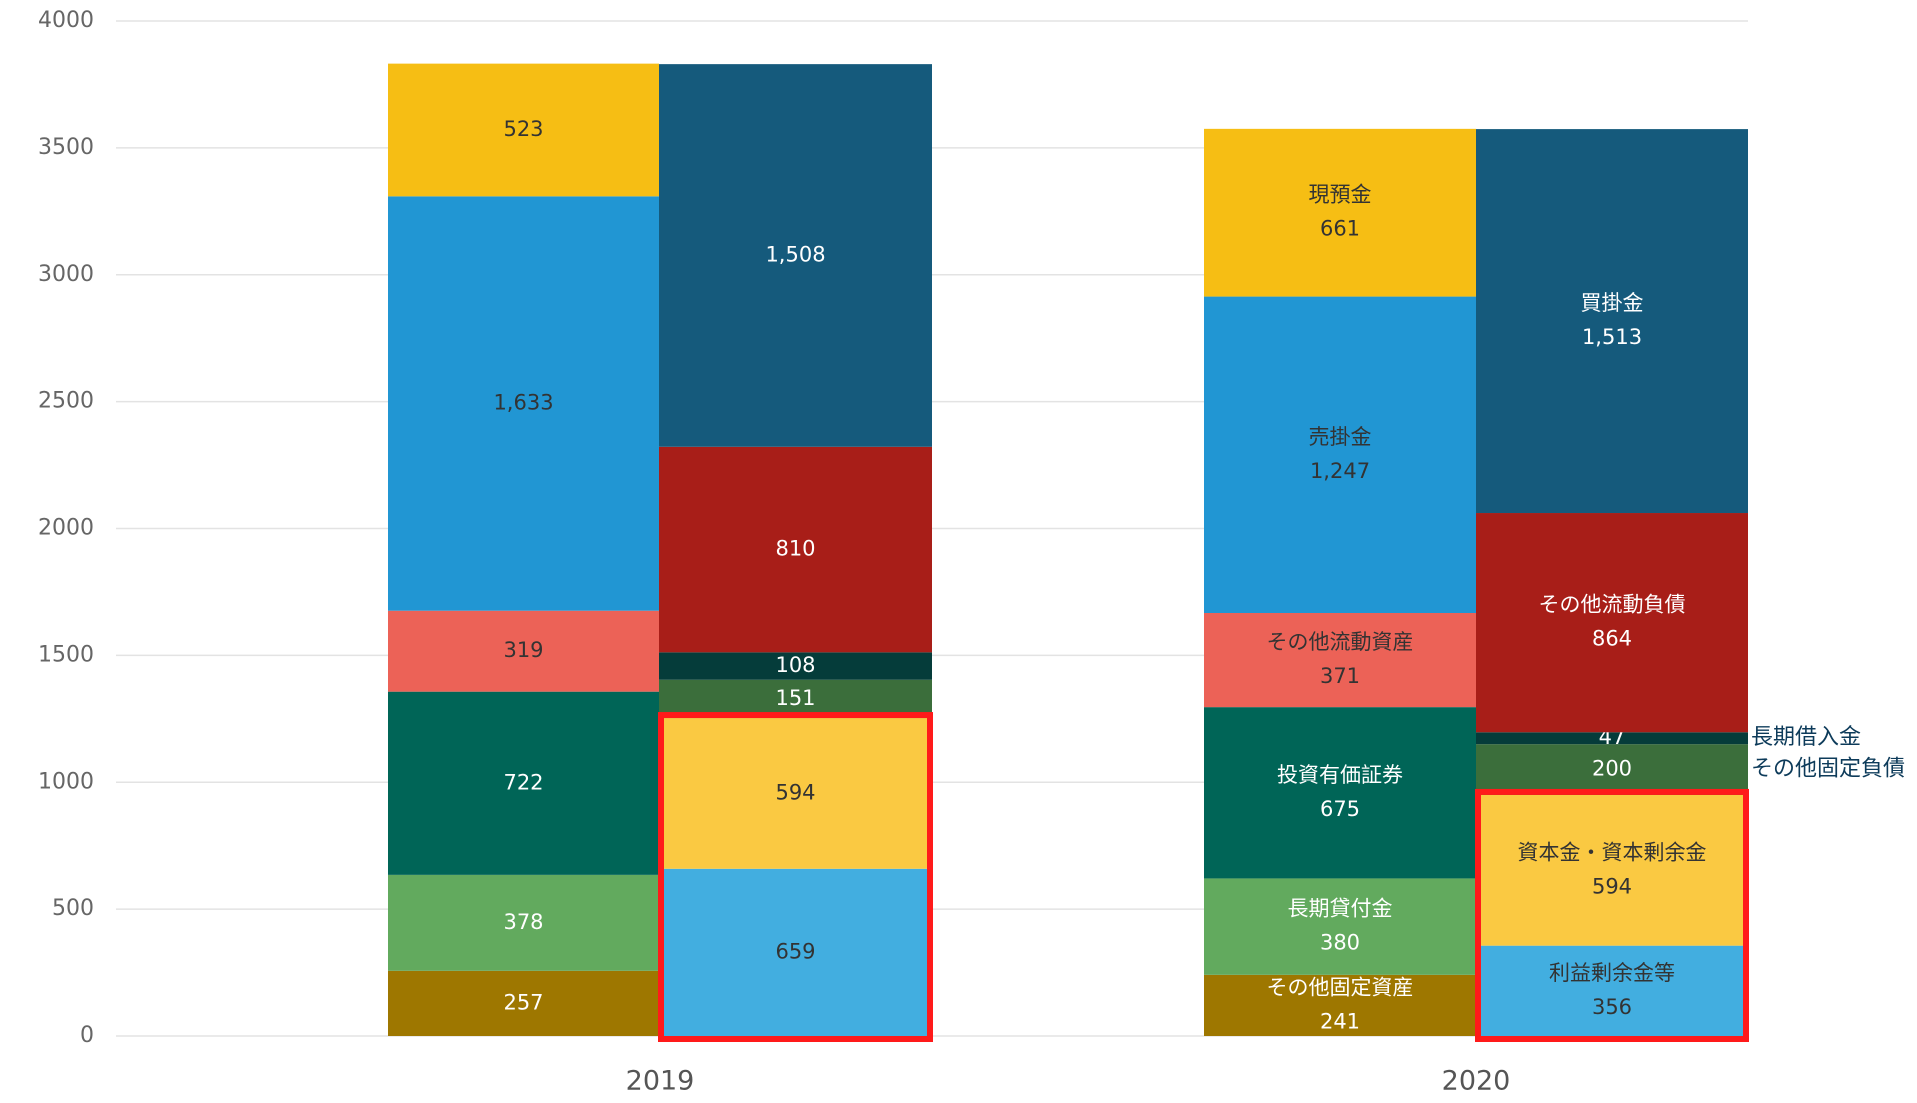 The image size is (1917, 1103). What do you see at coordinates (1612, 852) in the screenshot?
I see `segment-name: 資本金・資本剰余金` at bounding box center [1612, 852].